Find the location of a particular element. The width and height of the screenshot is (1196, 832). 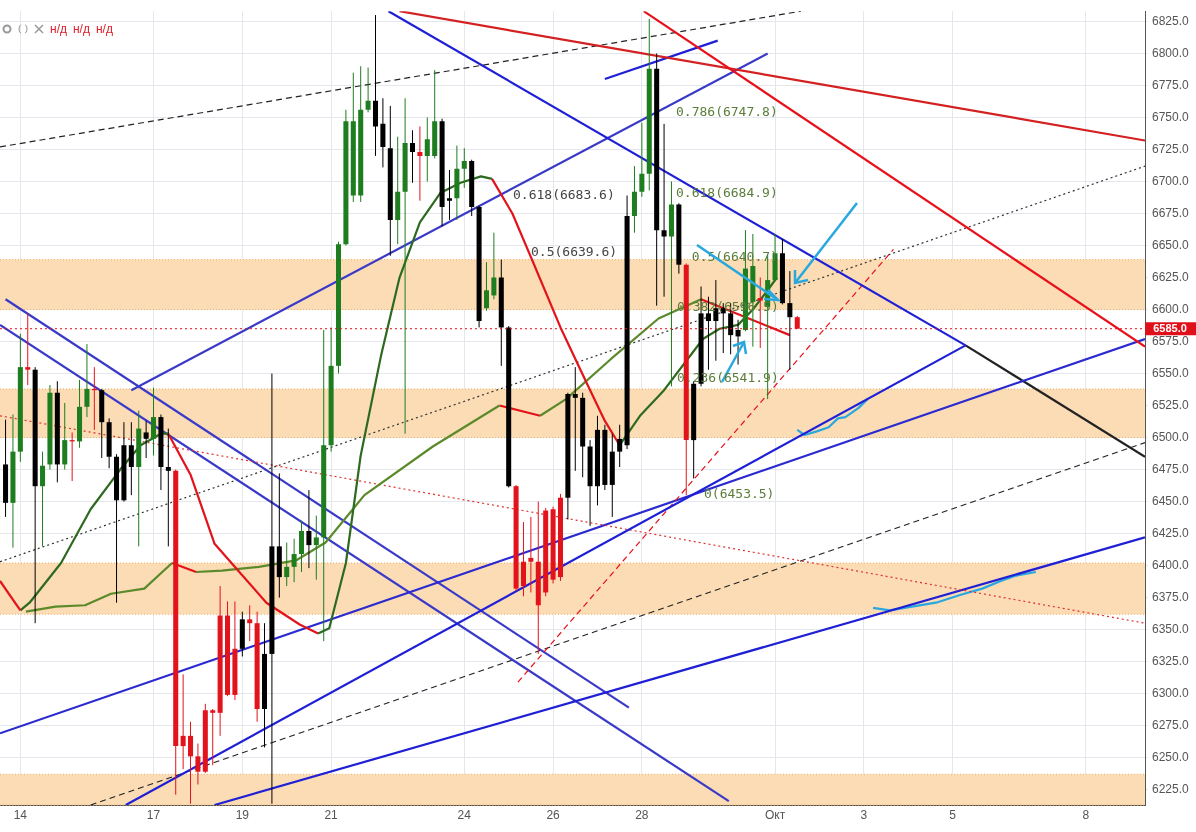

annotation: 0.618(6683.6) is located at coordinates (564, 194).